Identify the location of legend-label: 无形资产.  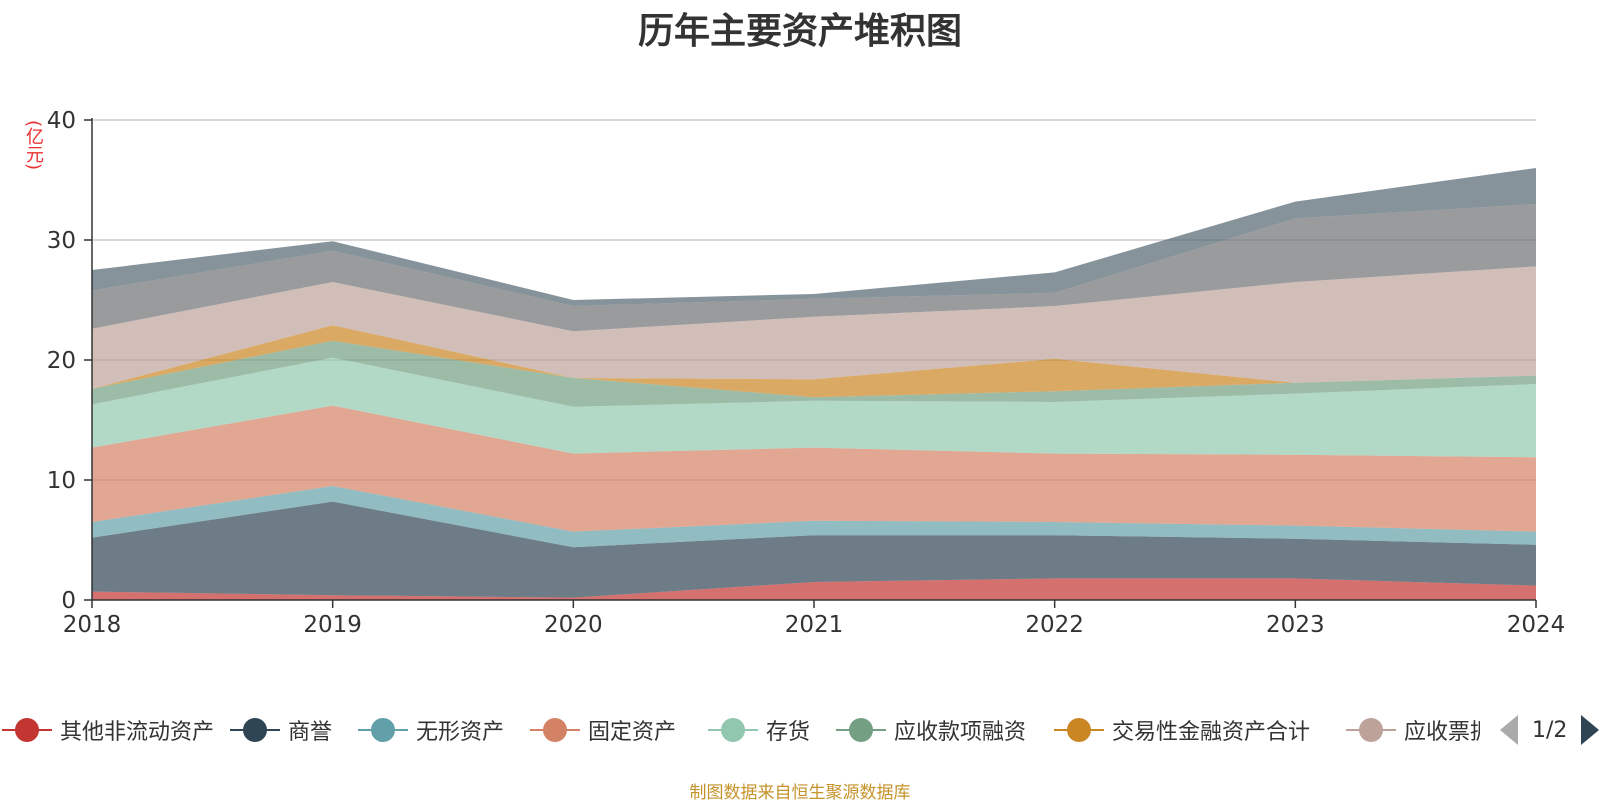
(460, 732).